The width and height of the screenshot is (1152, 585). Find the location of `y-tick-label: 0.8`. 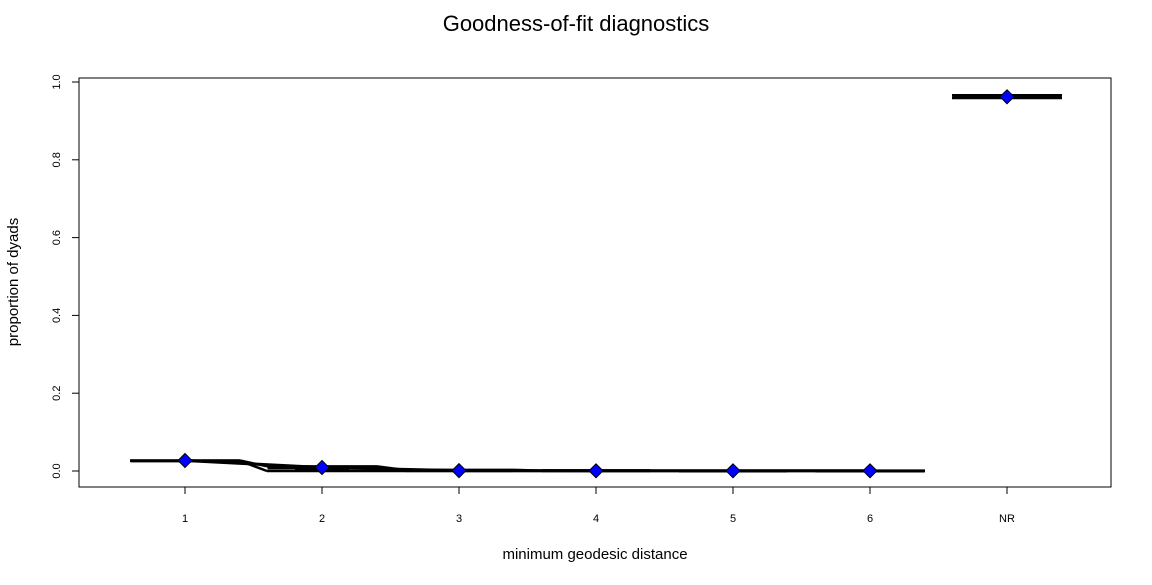

y-tick-label: 0.8 is located at coordinates (57, 159).